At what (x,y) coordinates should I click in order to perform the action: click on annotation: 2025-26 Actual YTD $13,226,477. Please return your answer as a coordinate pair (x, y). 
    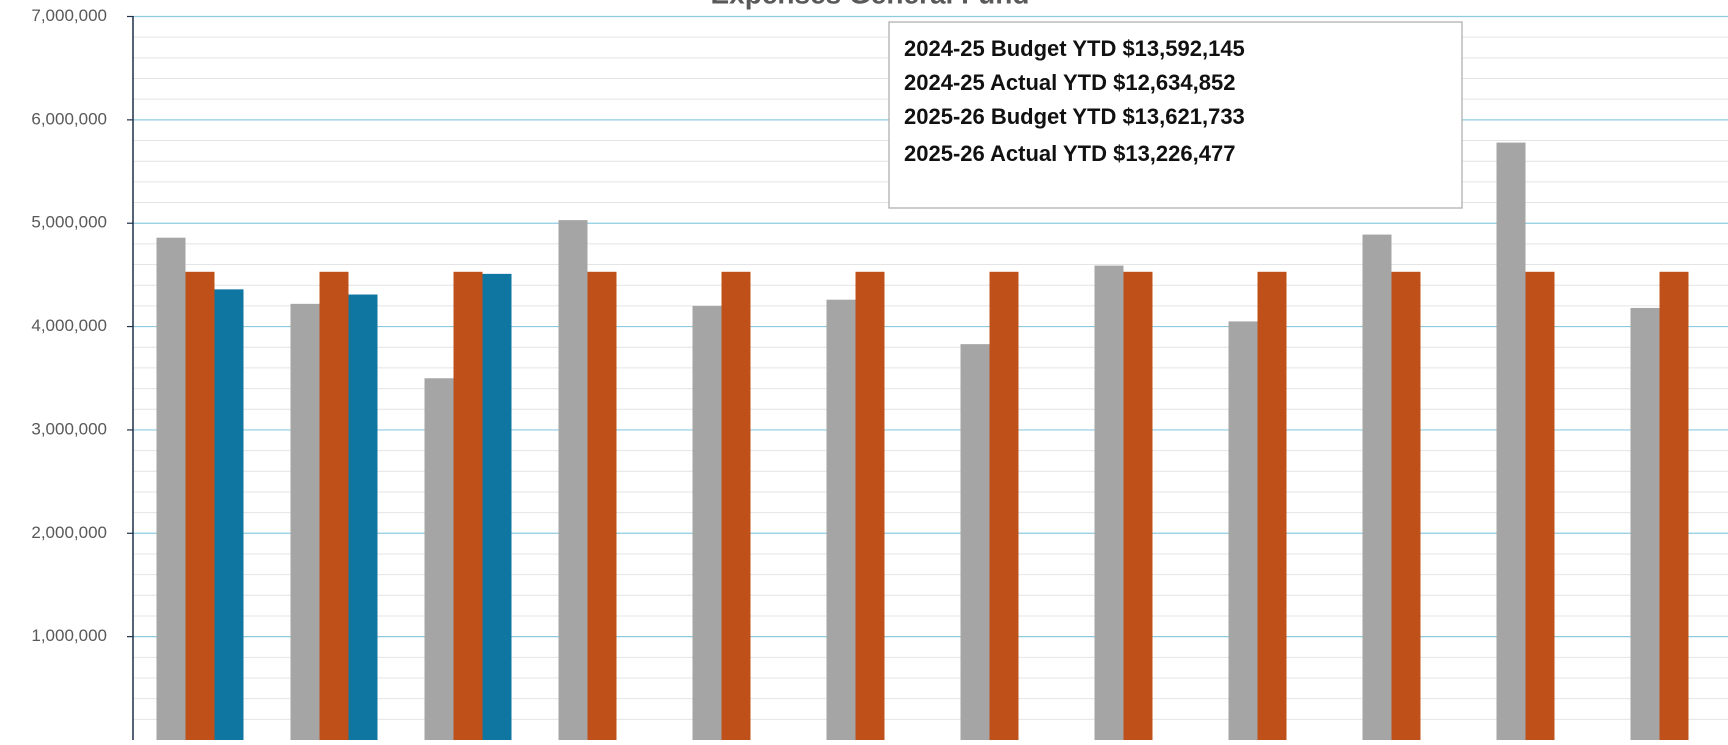
    Looking at the image, I should click on (1069, 153).